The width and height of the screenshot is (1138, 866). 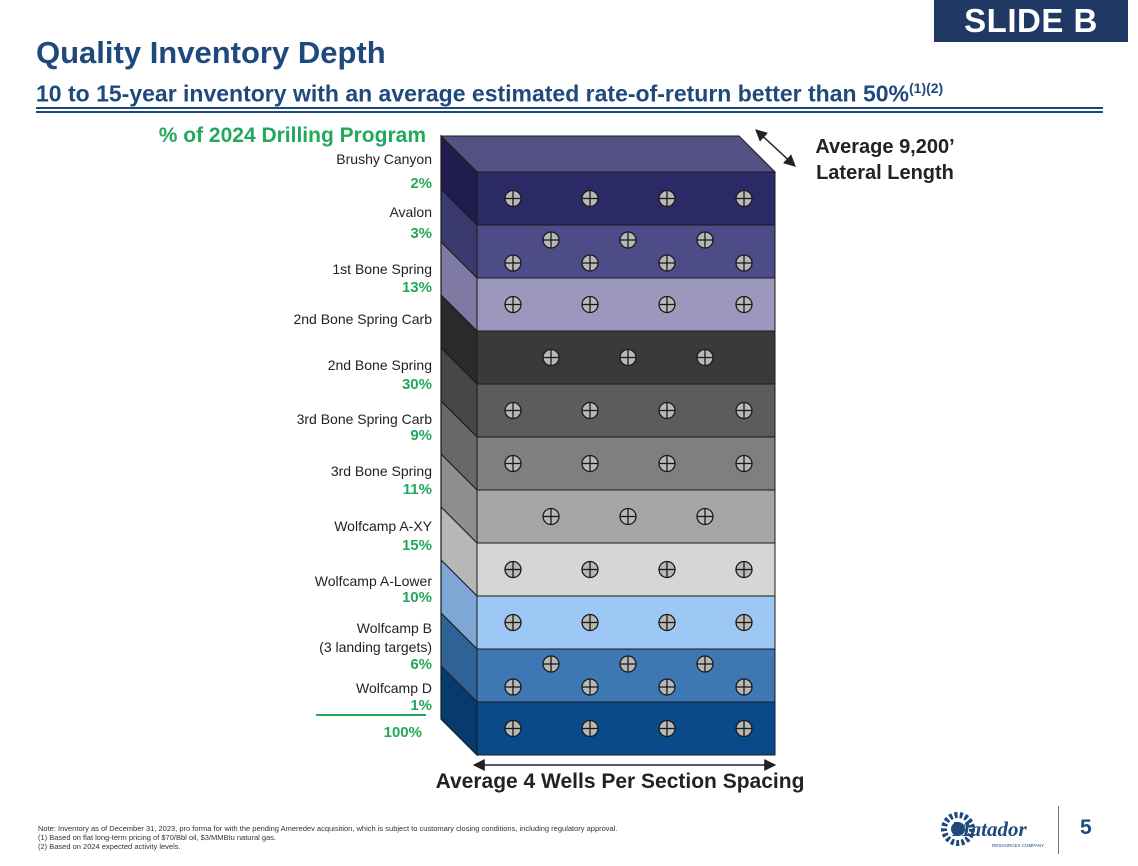 What do you see at coordinates (620, 781) in the screenshot?
I see `well-spacing-label: Average 4 Wells Per Section Spacing` at bounding box center [620, 781].